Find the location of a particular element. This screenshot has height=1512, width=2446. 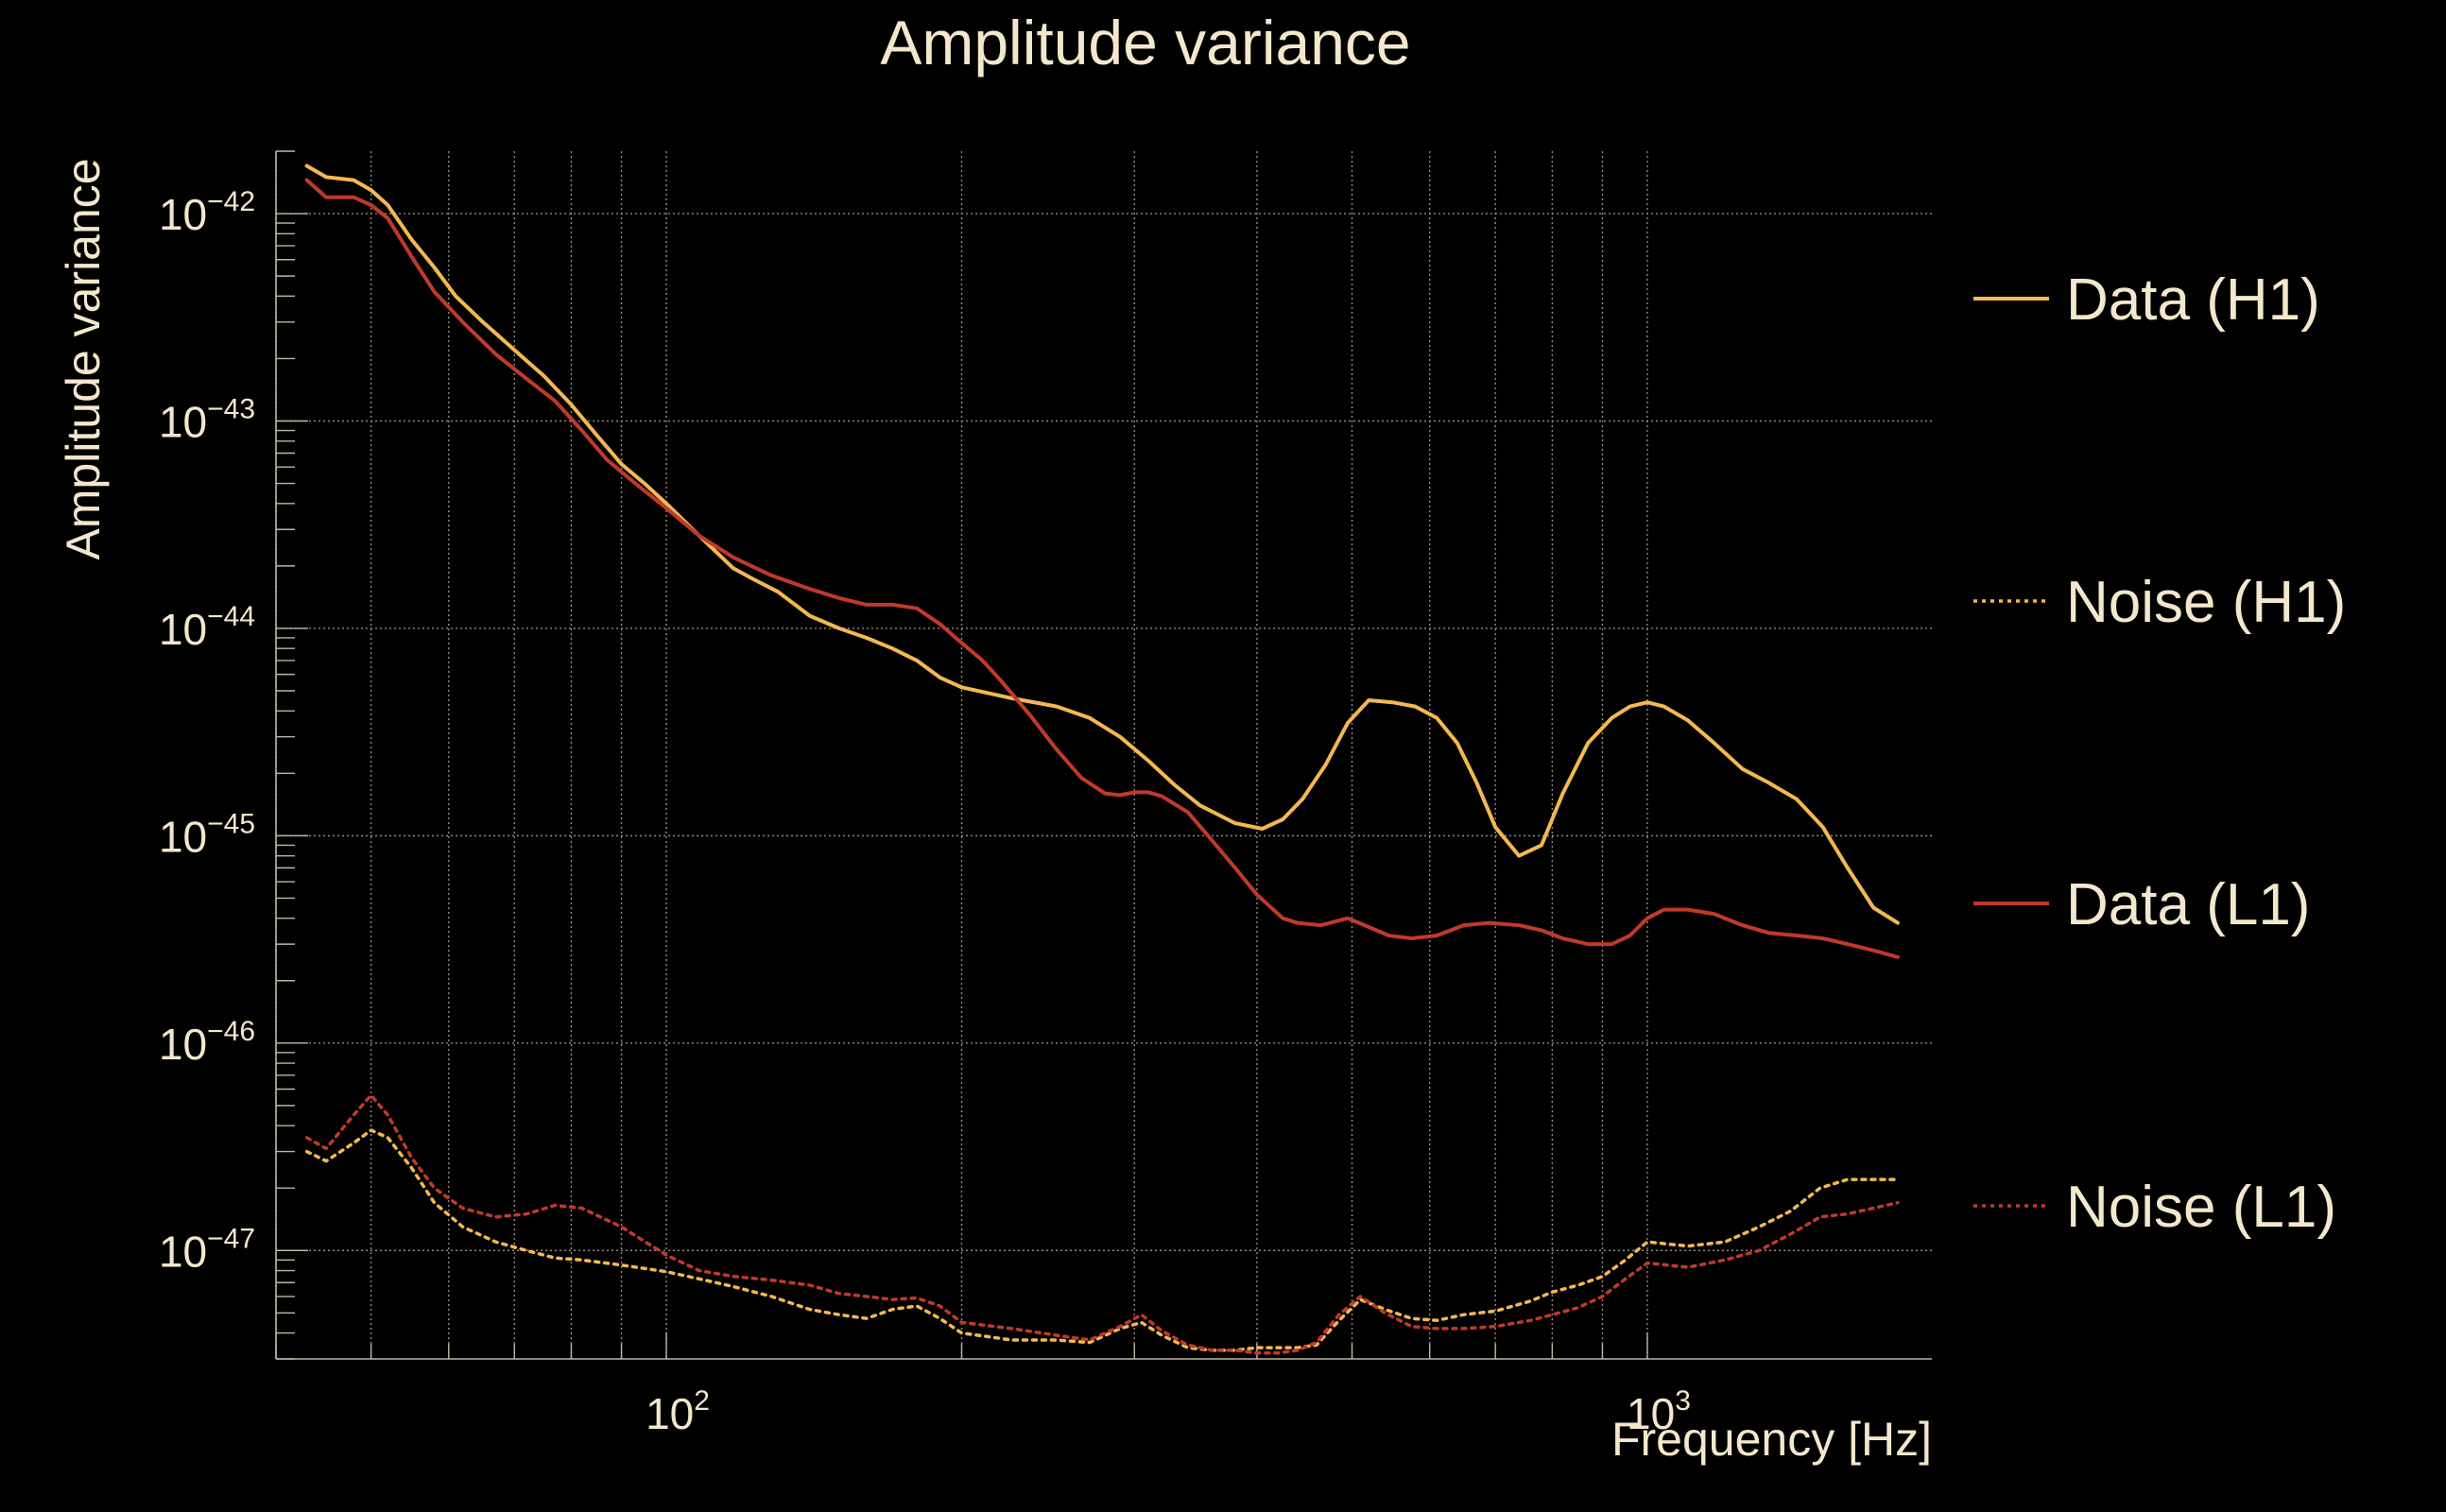

y-tick-label: 10−45 is located at coordinates (207, 834).